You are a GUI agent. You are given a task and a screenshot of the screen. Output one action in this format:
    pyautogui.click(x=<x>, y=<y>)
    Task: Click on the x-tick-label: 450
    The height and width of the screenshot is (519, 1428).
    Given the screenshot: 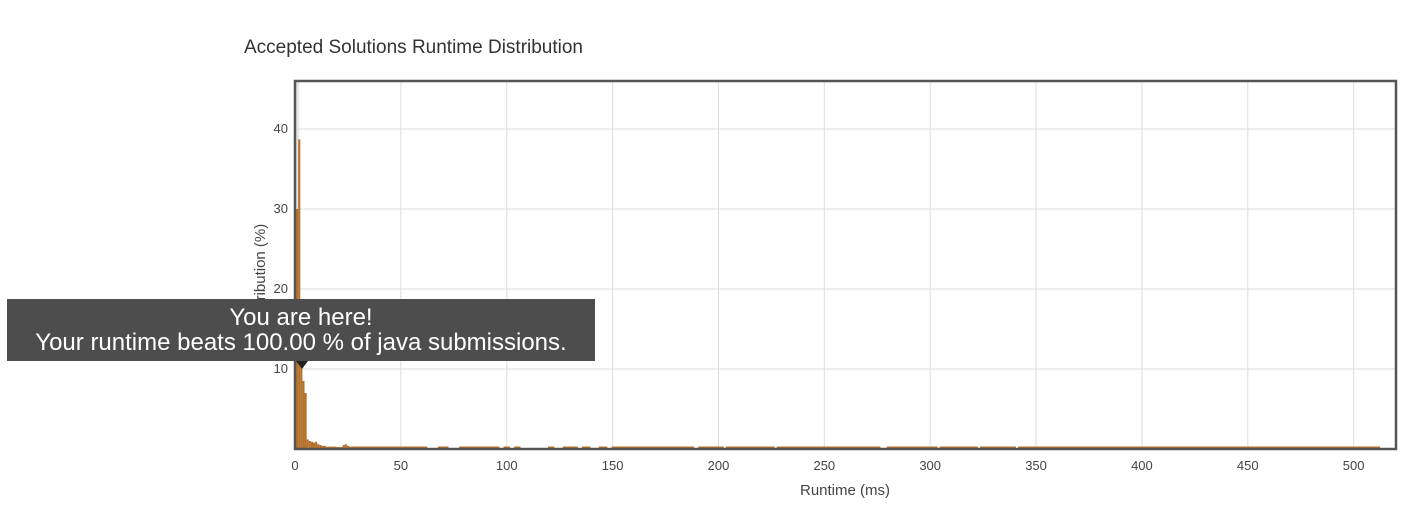 What is the action you would take?
    pyautogui.click(x=1248, y=465)
    